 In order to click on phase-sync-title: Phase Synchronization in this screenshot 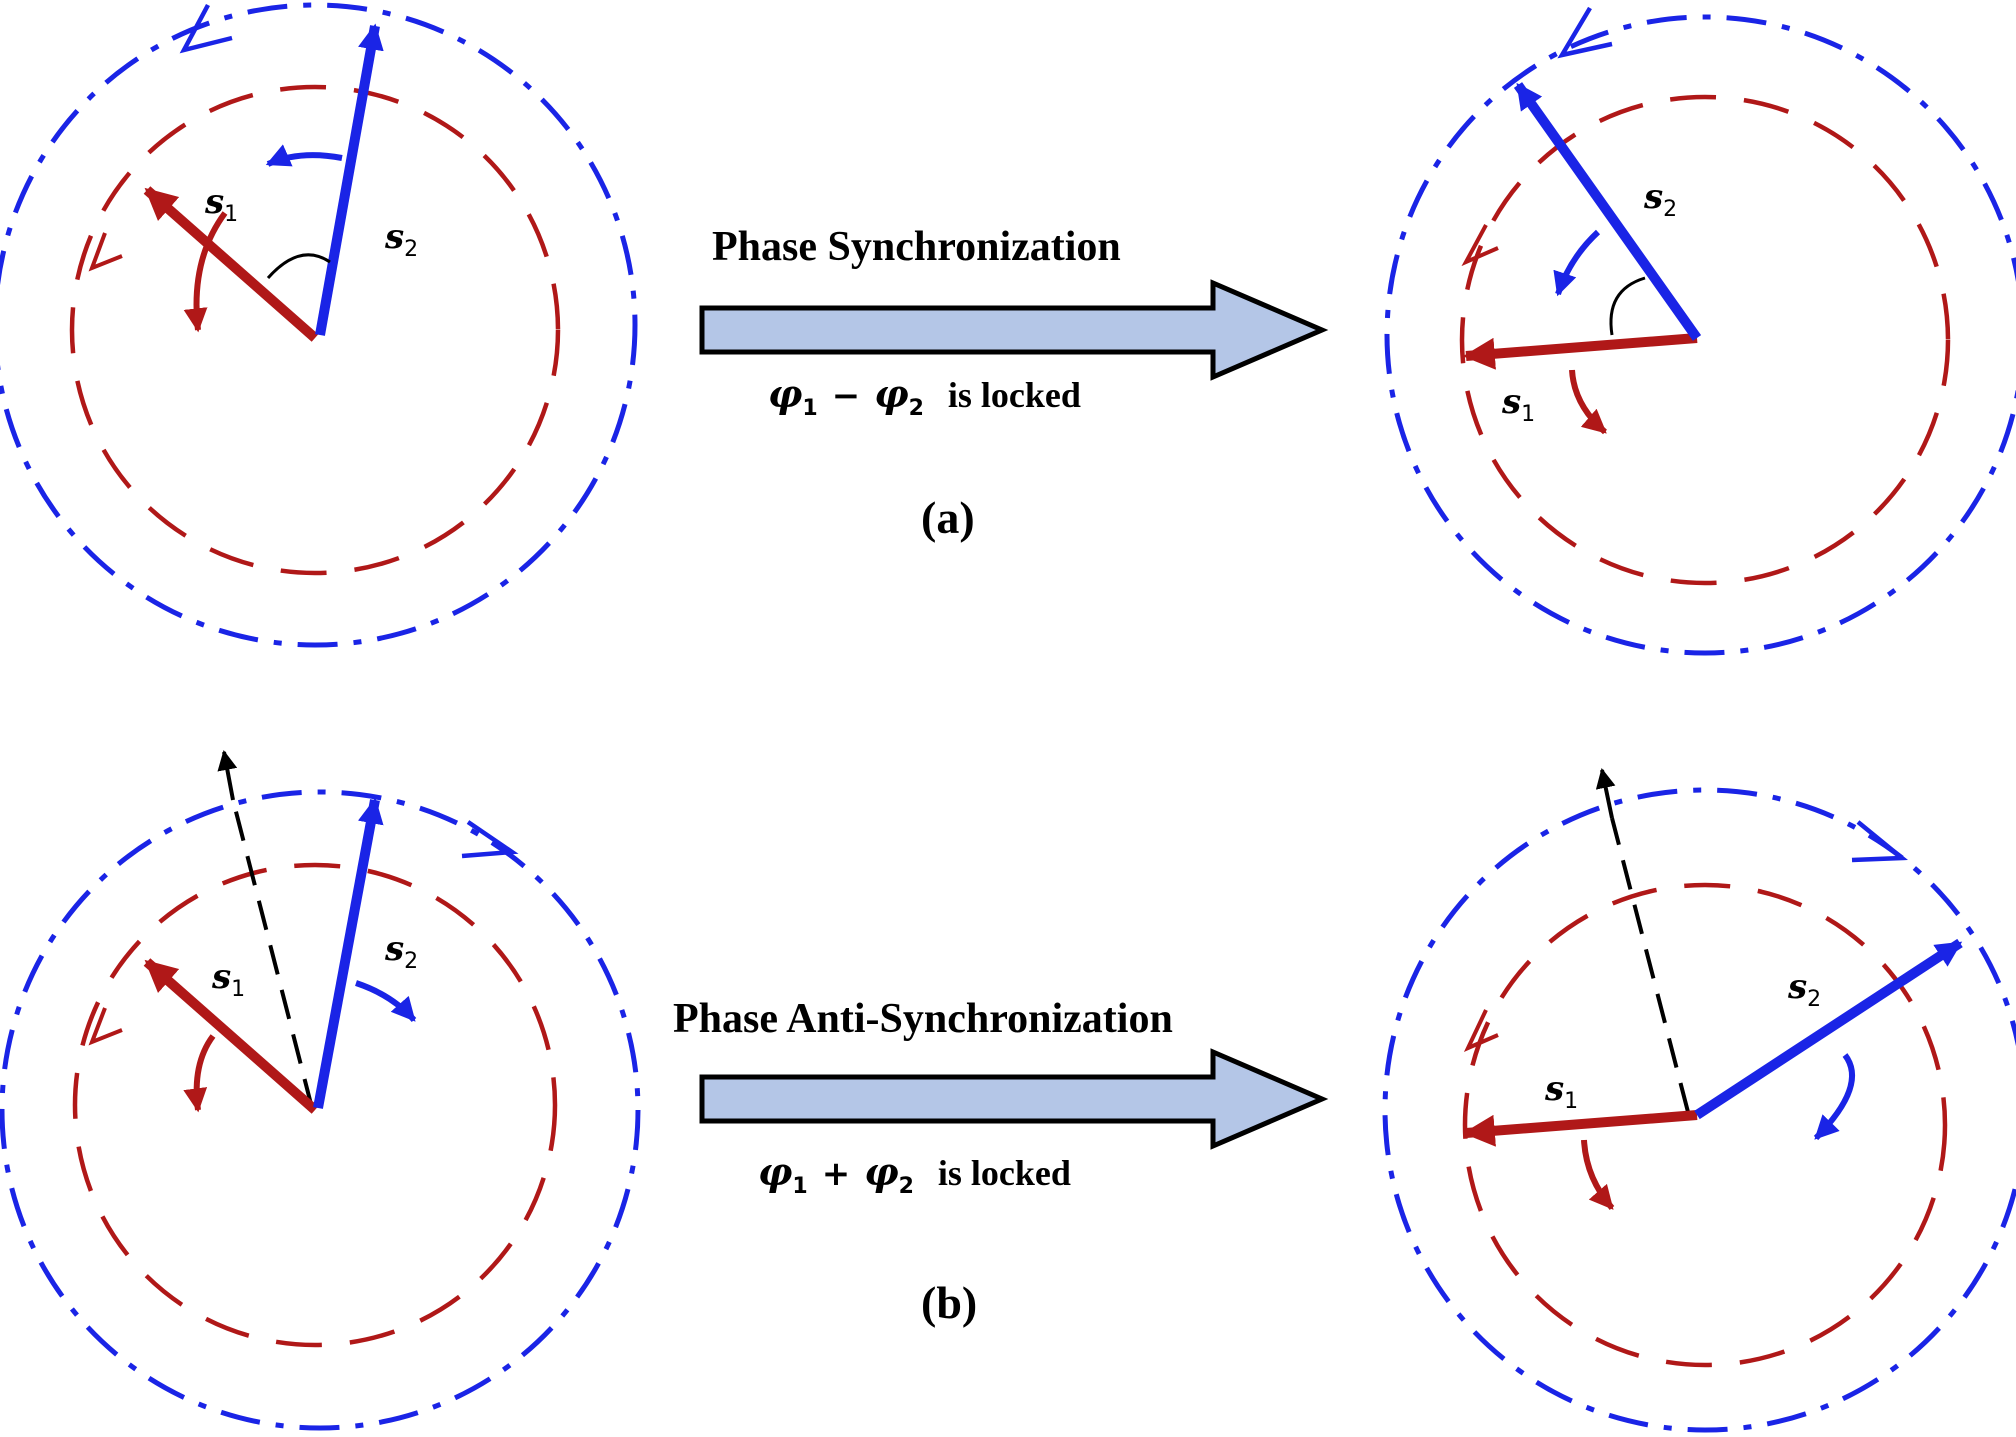, I will do `click(916, 247)`.